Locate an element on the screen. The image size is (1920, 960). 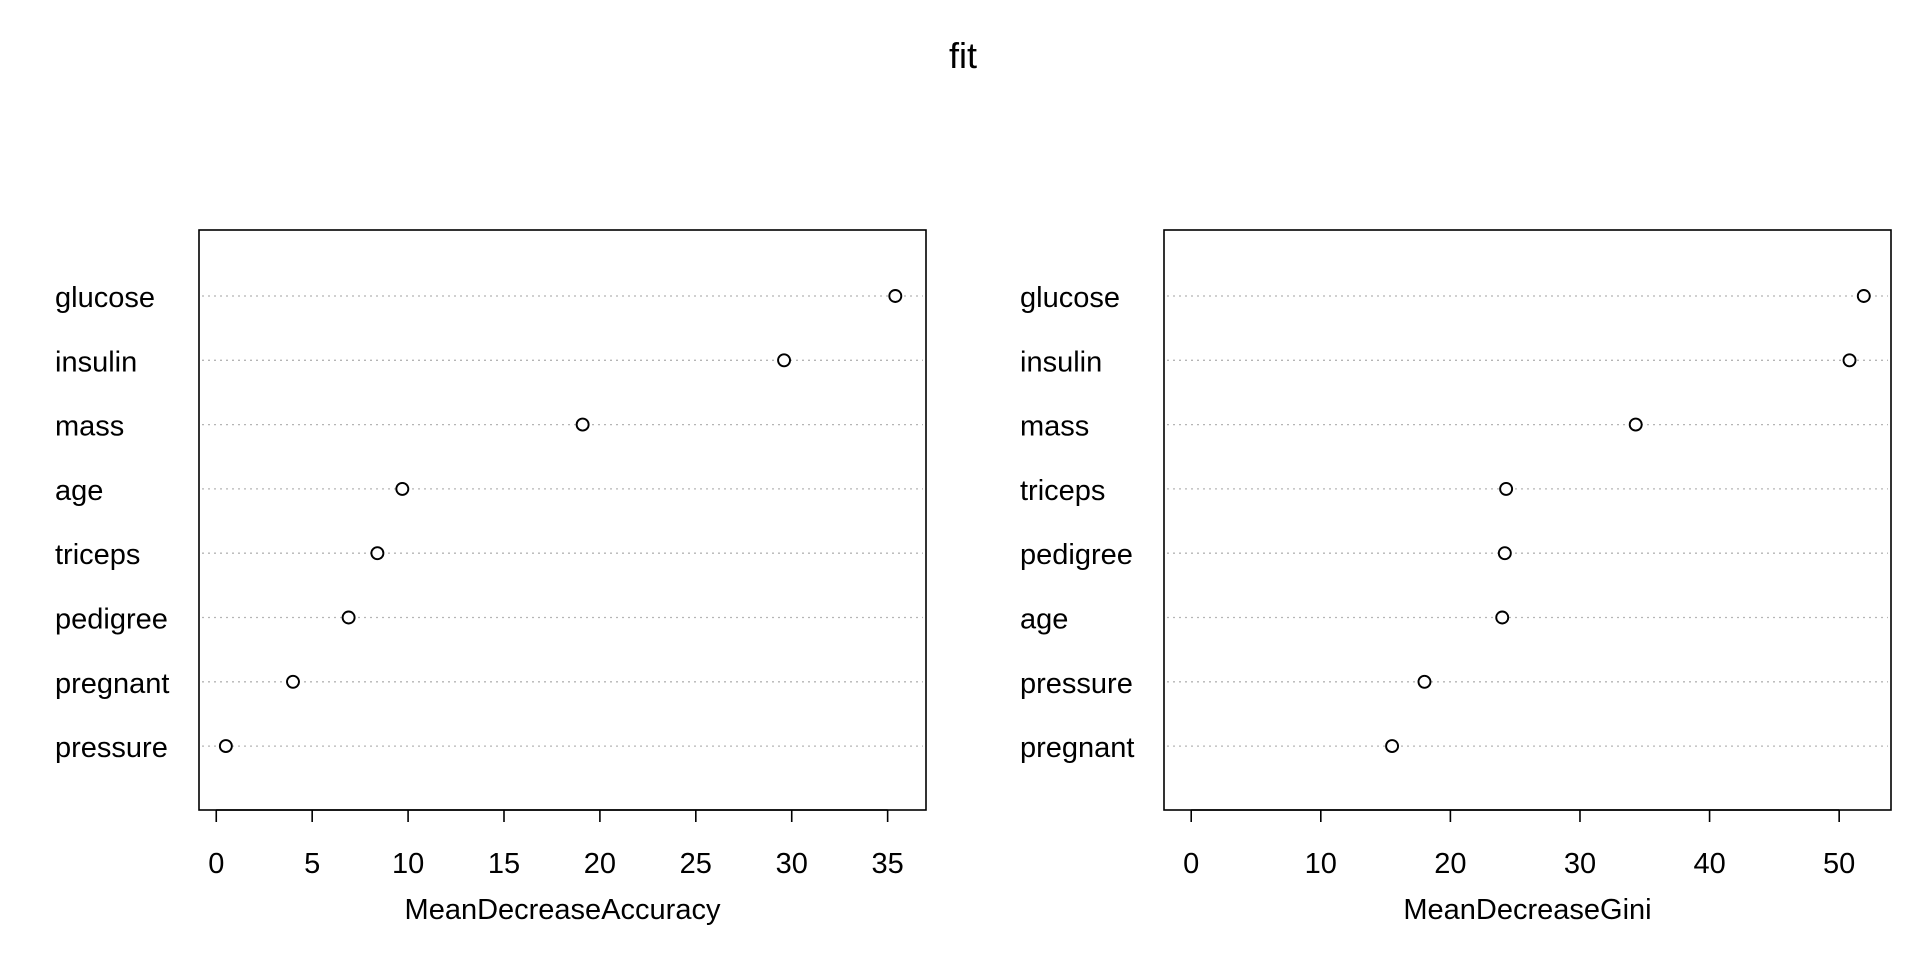
x-axis-label: MeanDecreaseAccuracy is located at coordinates (563, 910).